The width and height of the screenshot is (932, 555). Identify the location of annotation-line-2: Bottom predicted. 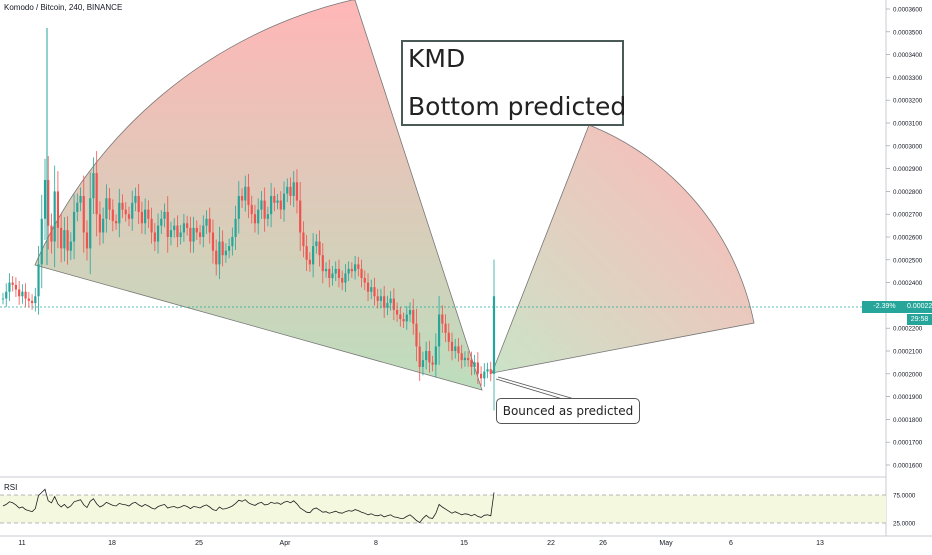
(517, 106).